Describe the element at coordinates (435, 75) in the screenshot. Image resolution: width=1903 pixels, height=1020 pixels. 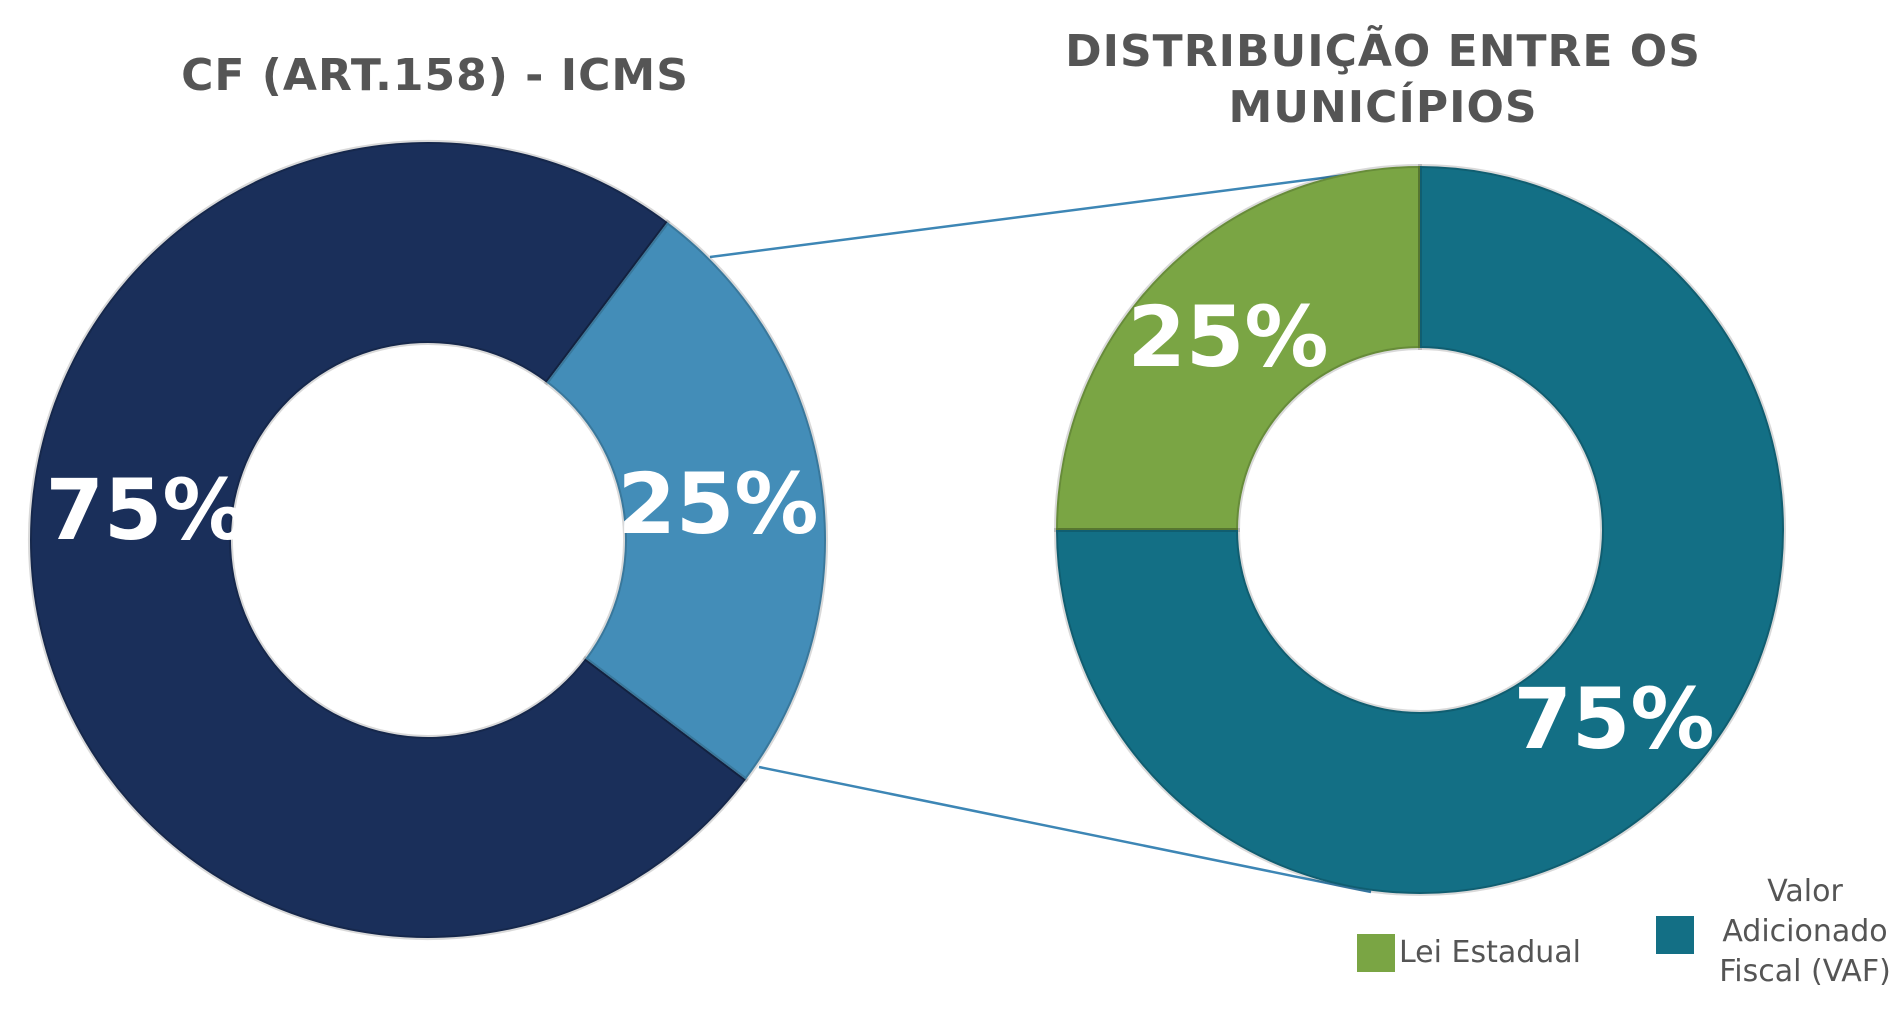
I see `chart-title: CF (ART.158) - ICMS` at that location.